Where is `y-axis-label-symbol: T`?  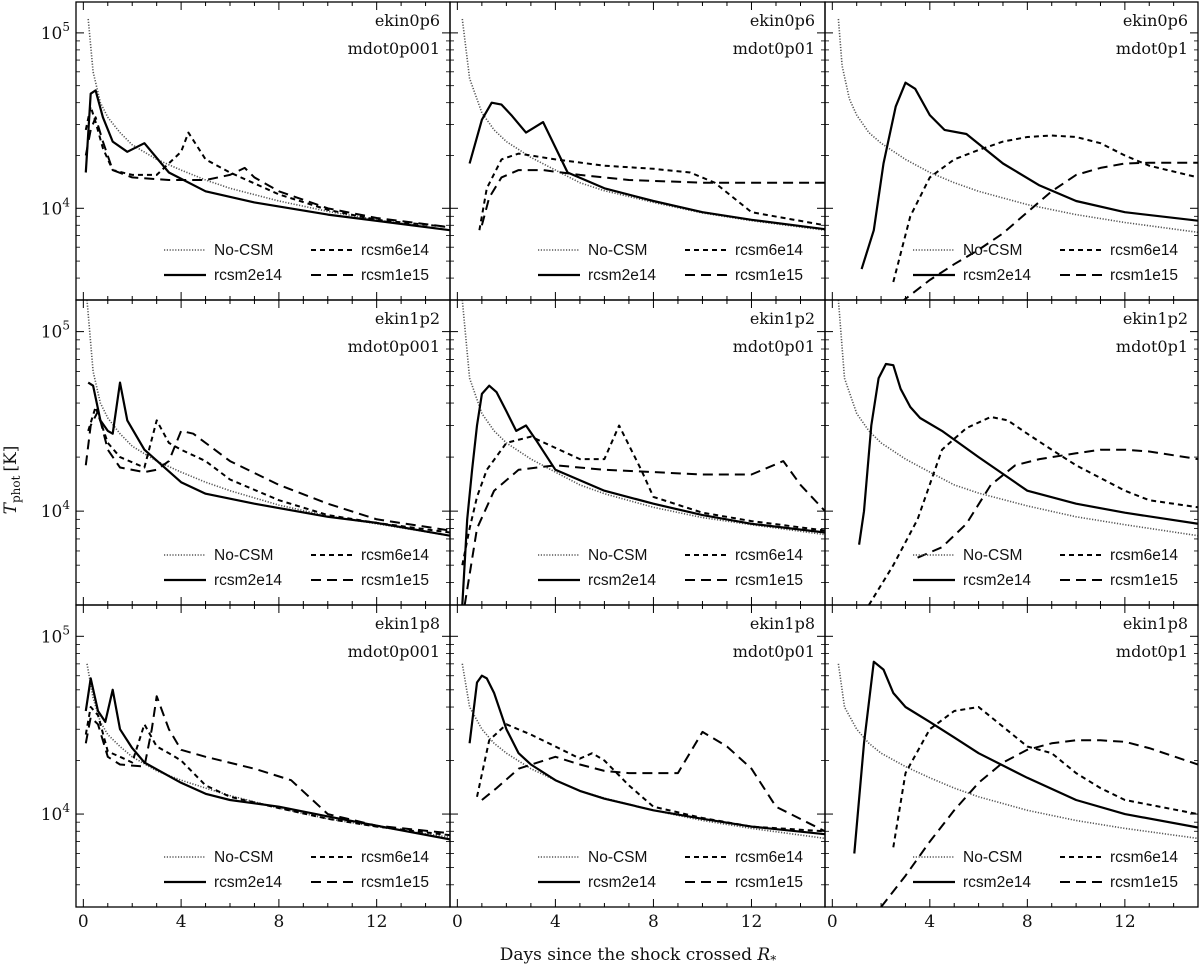
y-axis-label-symbol: T is located at coordinates (11, 507).